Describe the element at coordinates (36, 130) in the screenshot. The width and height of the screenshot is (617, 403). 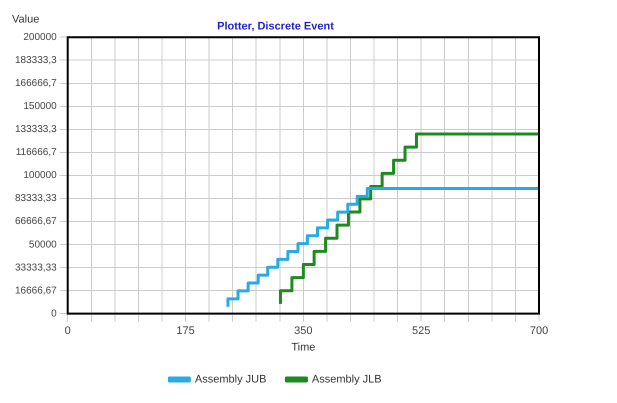
I see `y-tick-label: 133333,3` at that location.